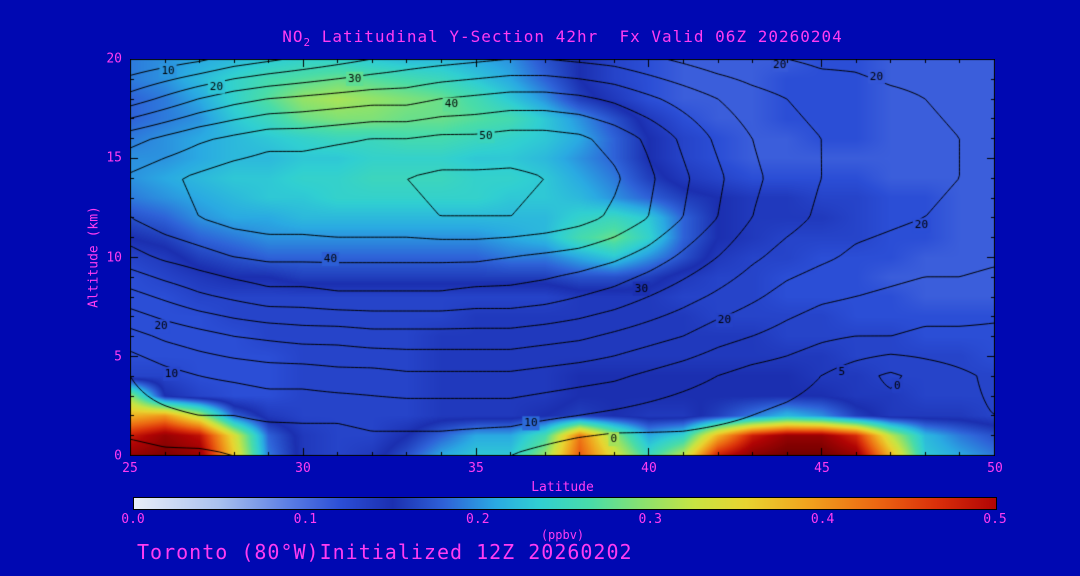 The height and width of the screenshot is (576, 1080). I want to click on x-axis-title: Latitude, so click(562, 487).